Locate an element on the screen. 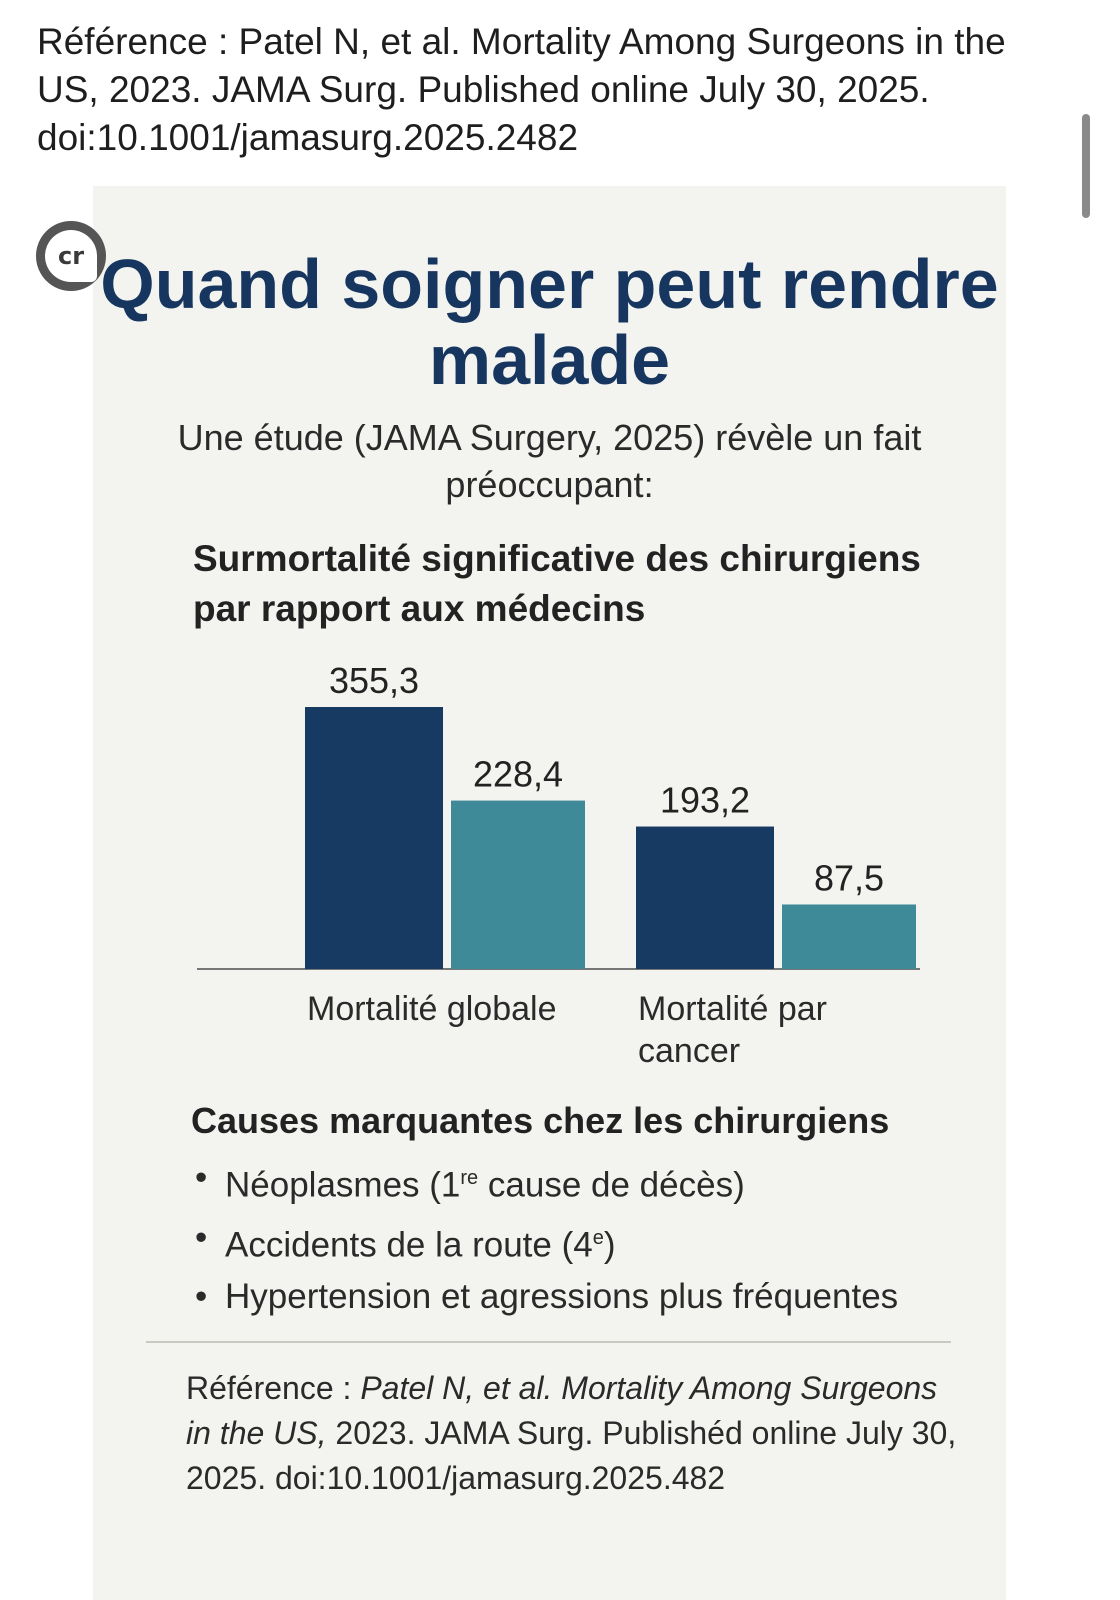 This screenshot has width=1120, height=1600. bar-value-label: 87,5 is located at coordinates (849, 877).